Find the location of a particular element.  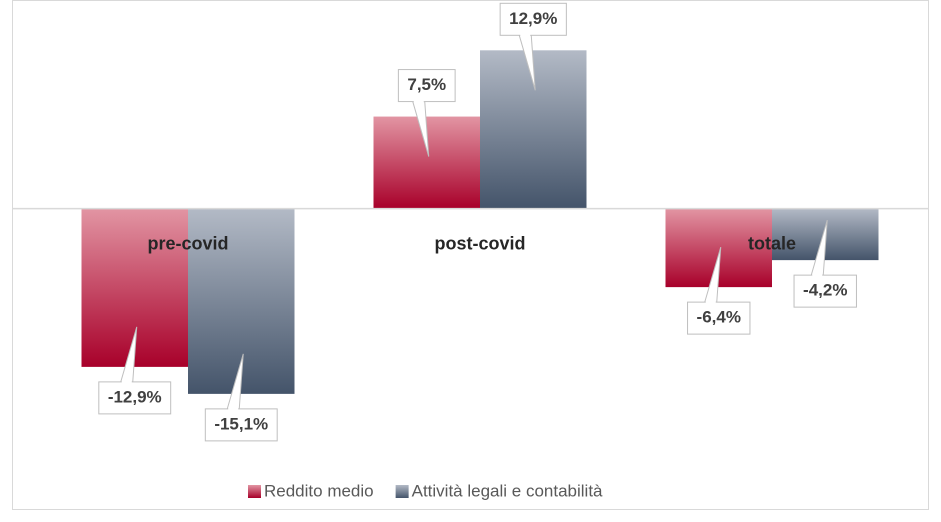

legend-label: Attività legali e contabilità is located at coordinates (507, 490).